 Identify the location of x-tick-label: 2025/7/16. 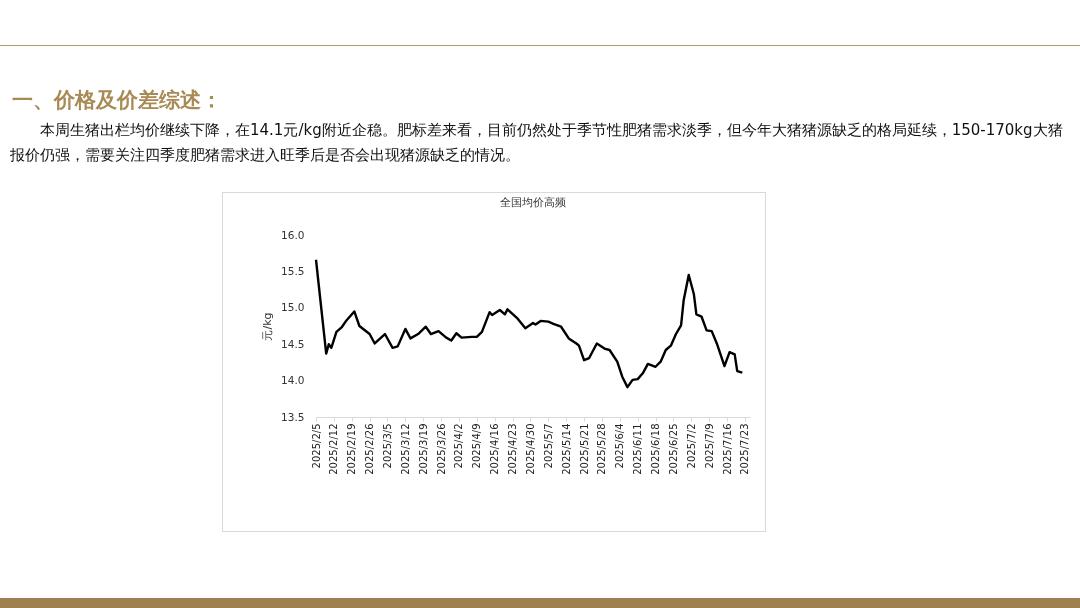
(727, 449).